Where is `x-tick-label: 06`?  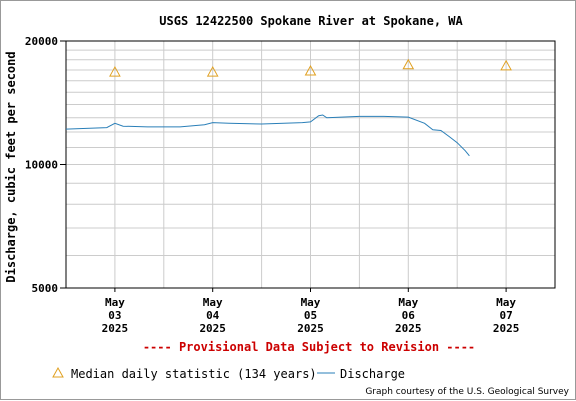 x-tick-label: 06 is located at coordinates (409, 315).